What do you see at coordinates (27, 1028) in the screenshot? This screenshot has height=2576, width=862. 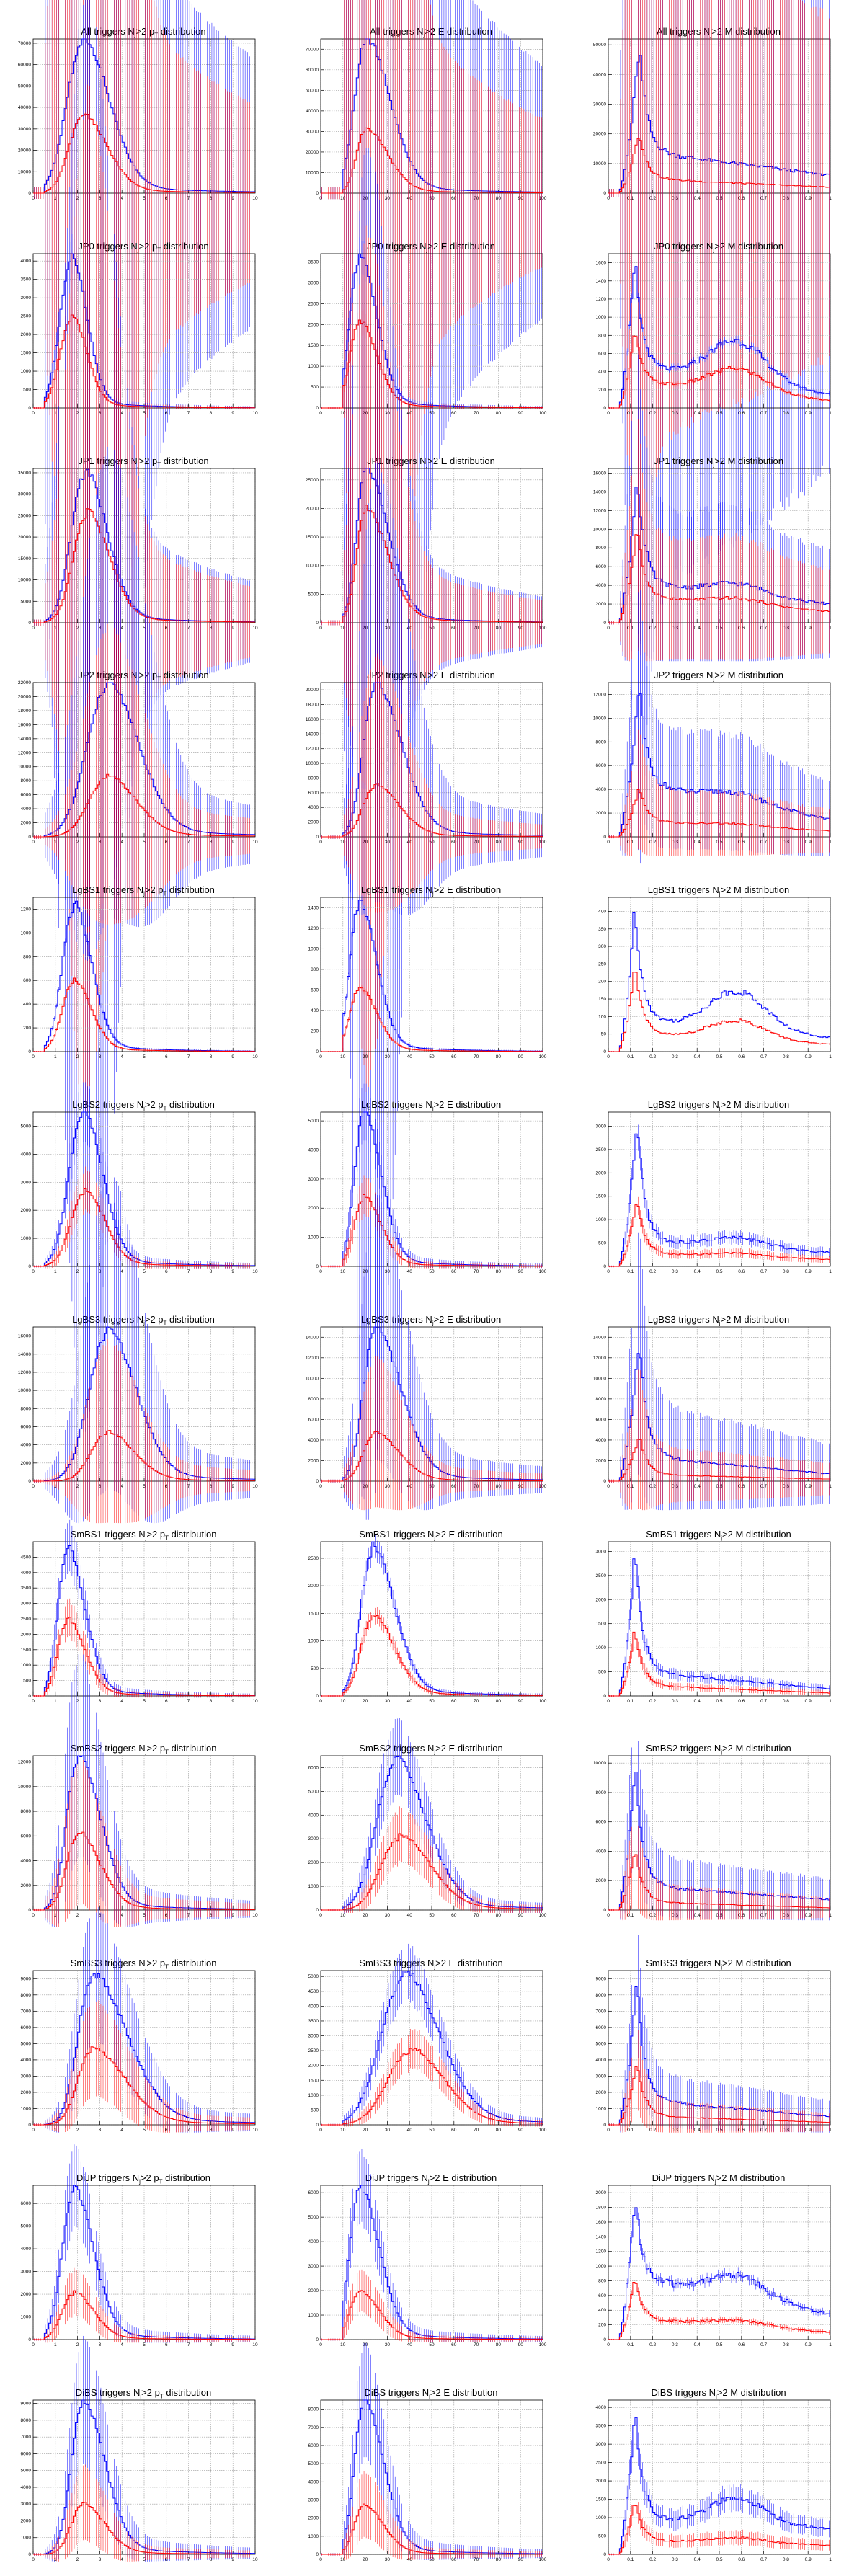 I see `y-tick-label: 200` at bounding box center [27, 1028].